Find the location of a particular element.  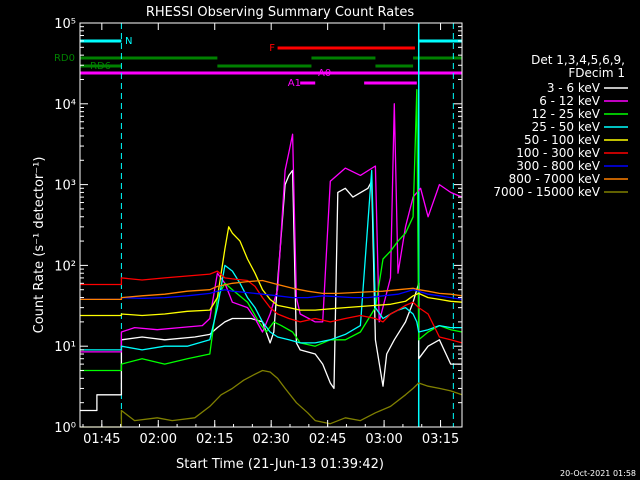

x-tick-label-5: 03:00 is located at coordinates (383, 439).